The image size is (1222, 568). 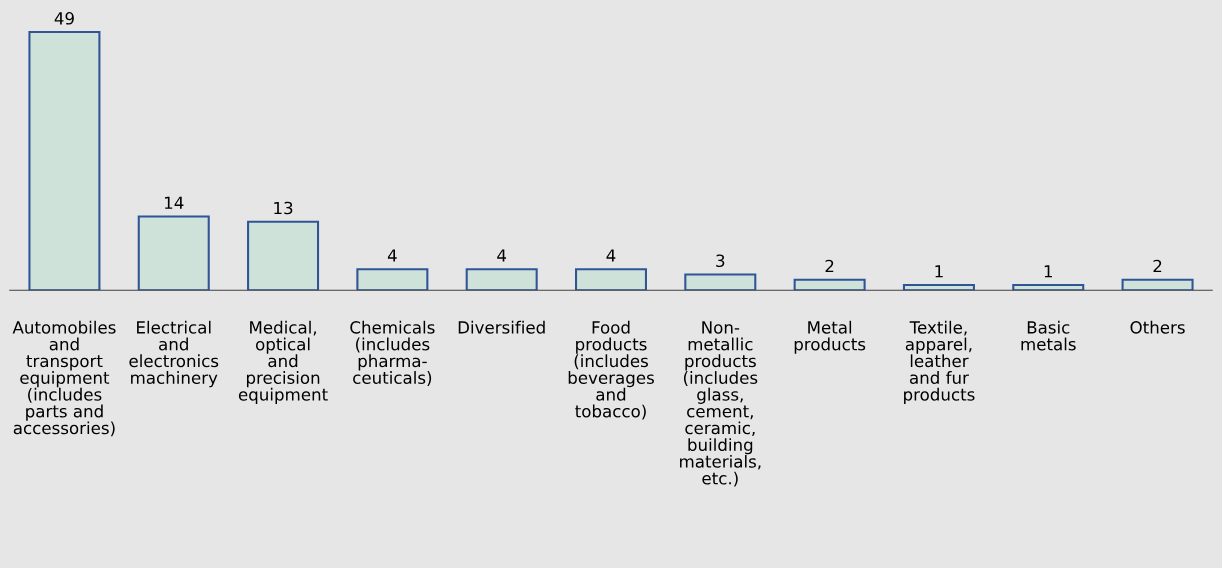 I want to click on data-label: 14, so click(x=174, y=202).